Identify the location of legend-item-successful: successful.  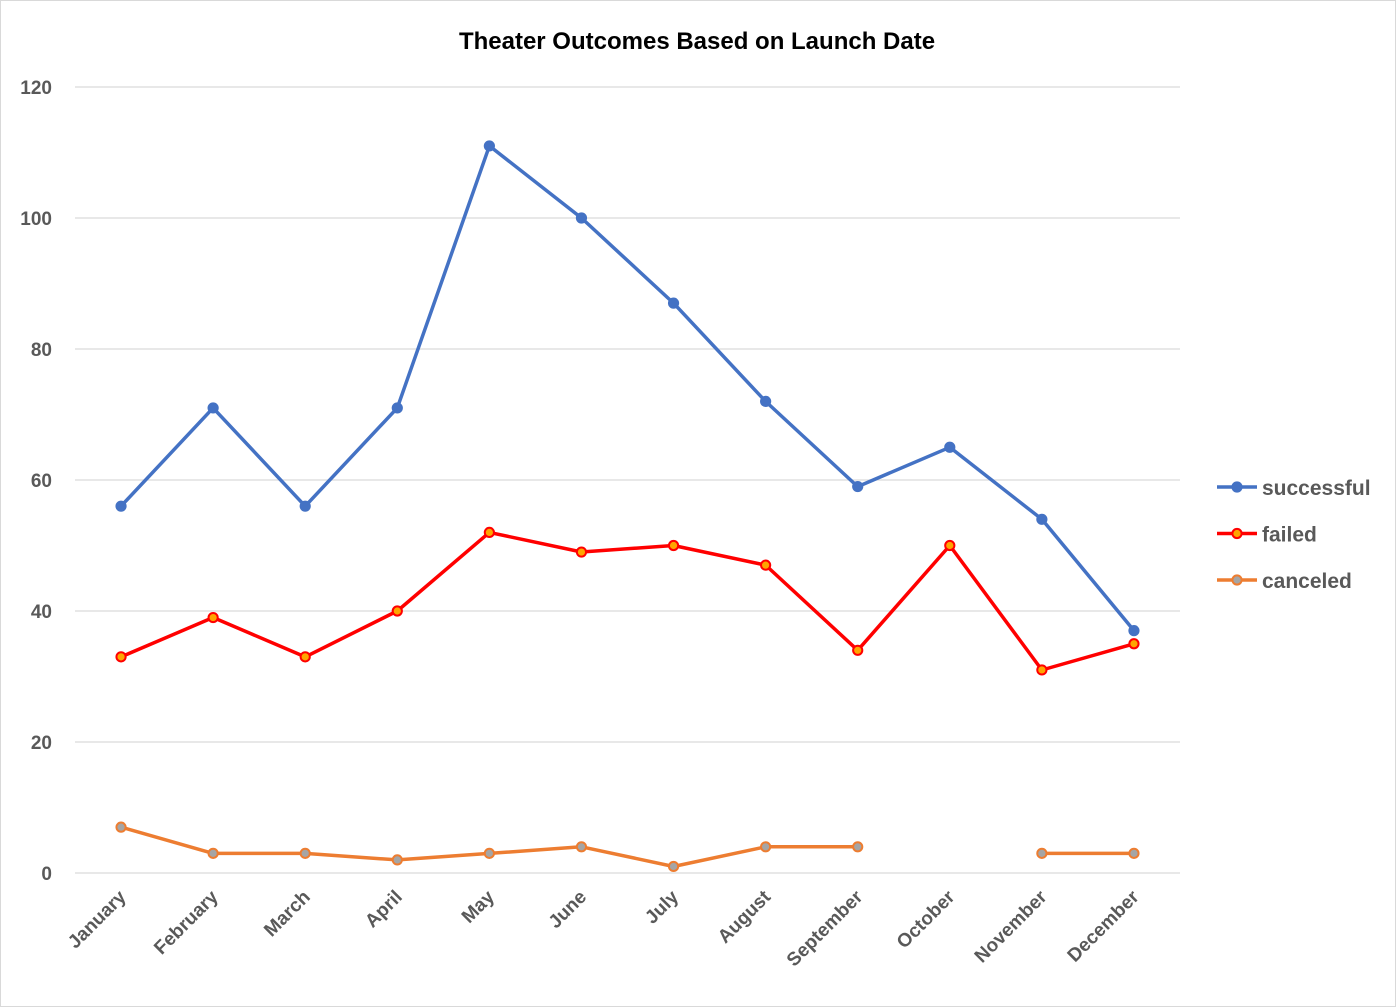
(1294, 488).